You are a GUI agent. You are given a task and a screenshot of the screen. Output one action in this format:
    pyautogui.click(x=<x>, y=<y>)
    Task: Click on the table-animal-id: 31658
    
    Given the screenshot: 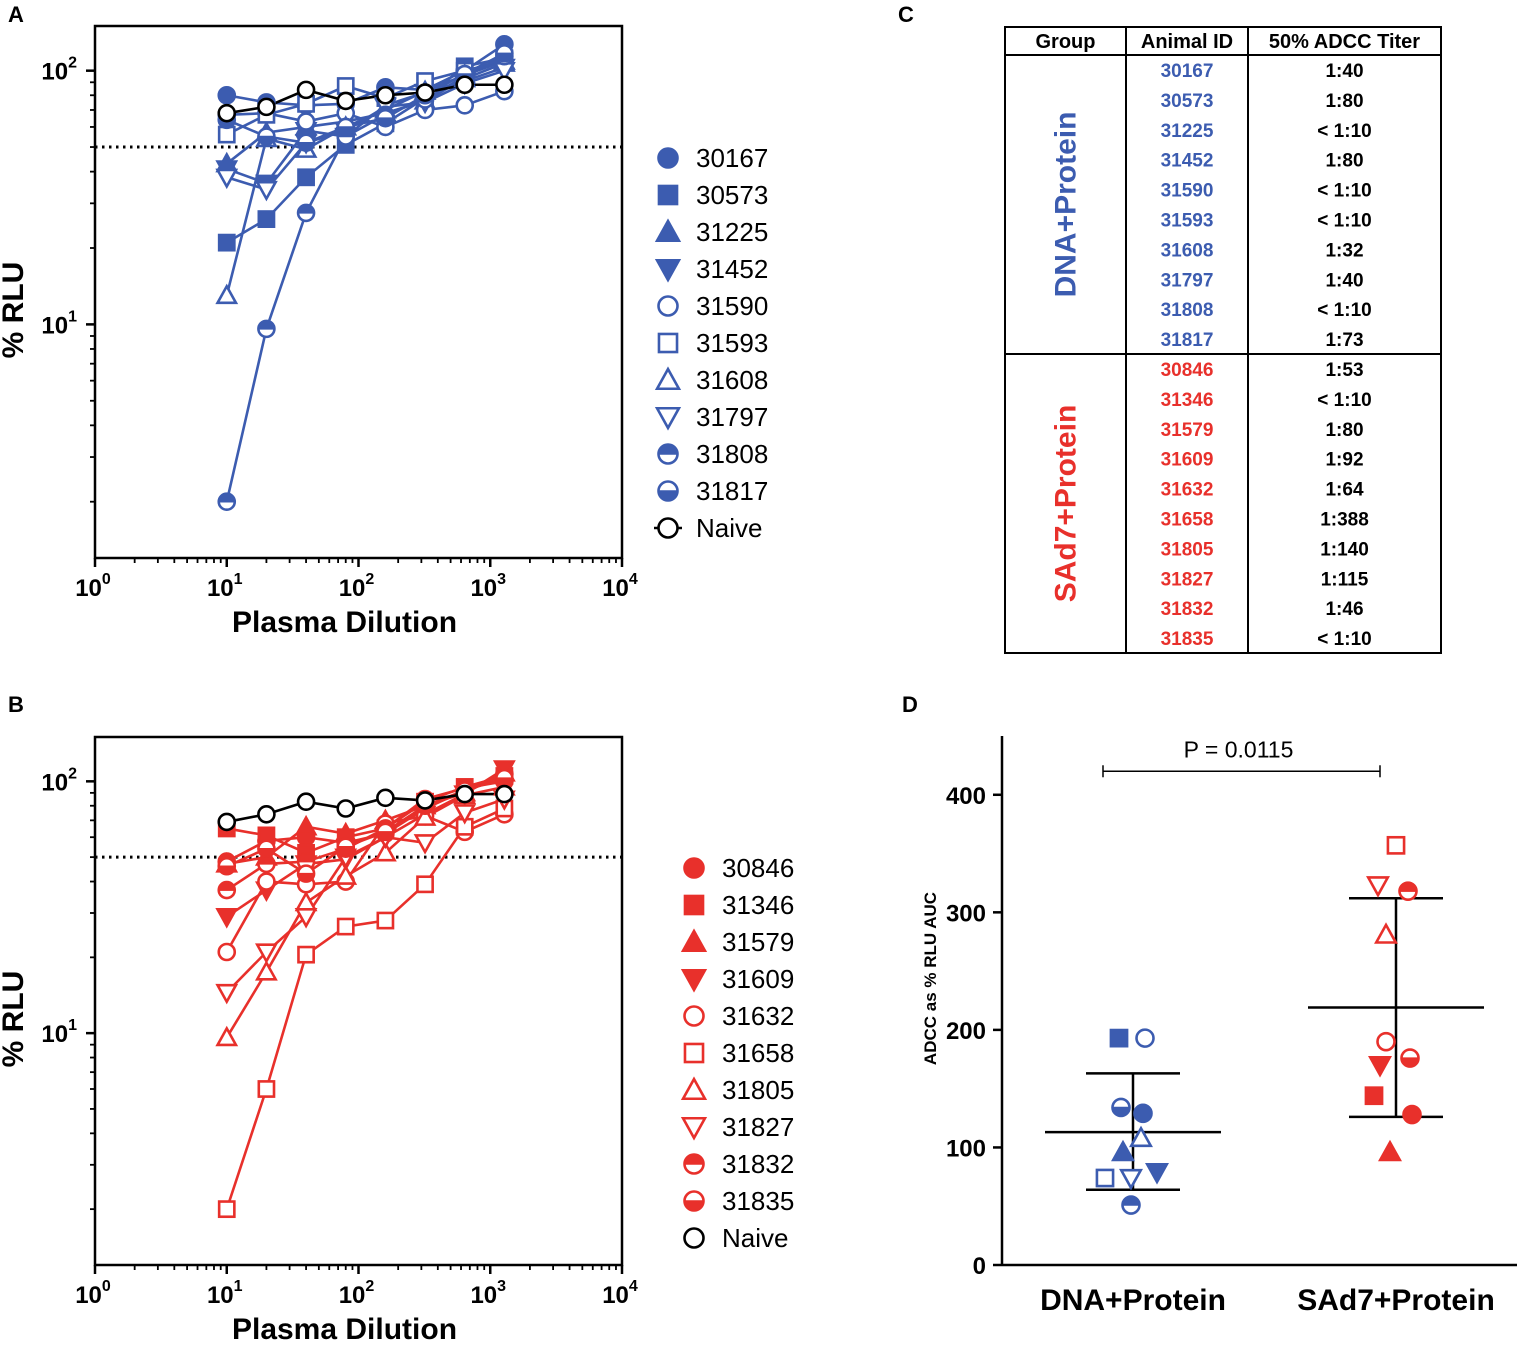 What is the action you would take?
    pyautogui.click(x=1187, y=520)
    